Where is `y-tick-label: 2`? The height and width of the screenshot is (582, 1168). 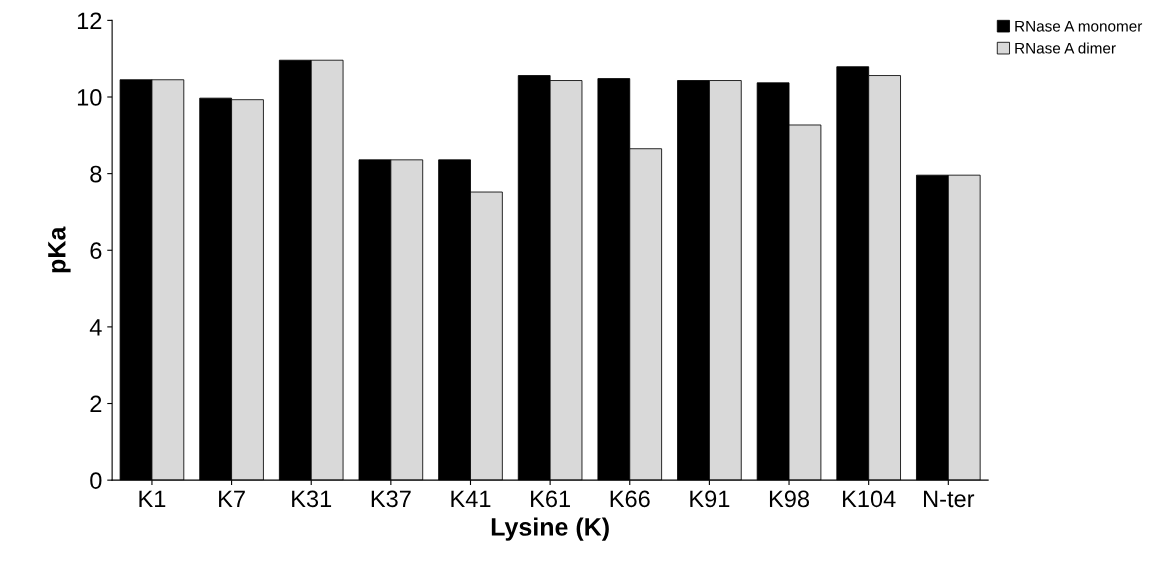 y-tick-label: 2 is located at coordinates (96, 404).